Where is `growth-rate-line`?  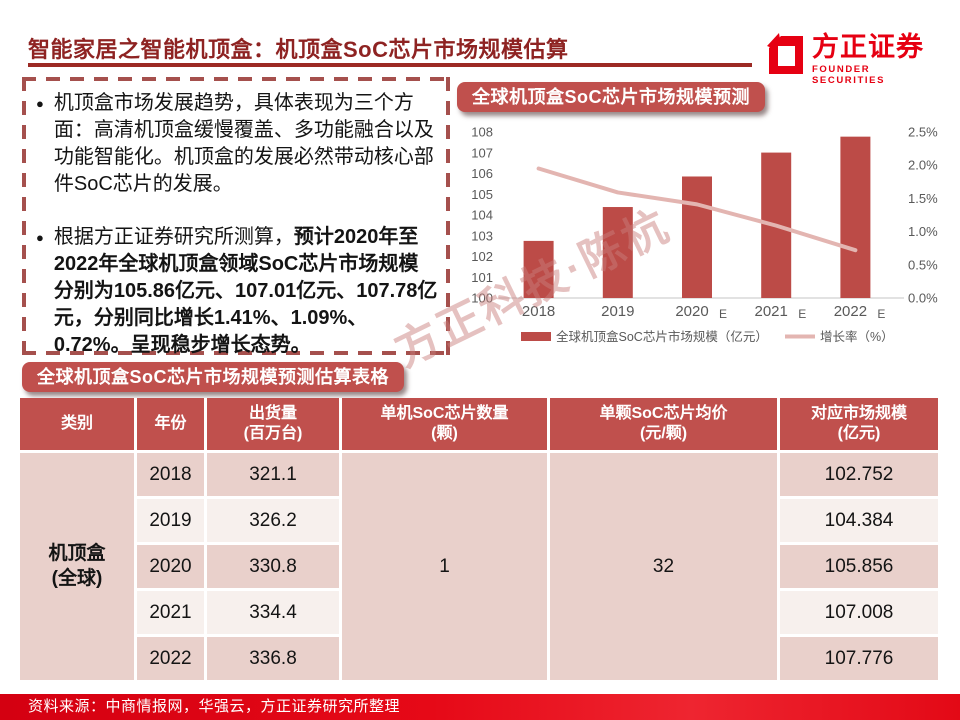 growth-rate-line is located at coordinates (697, 209).